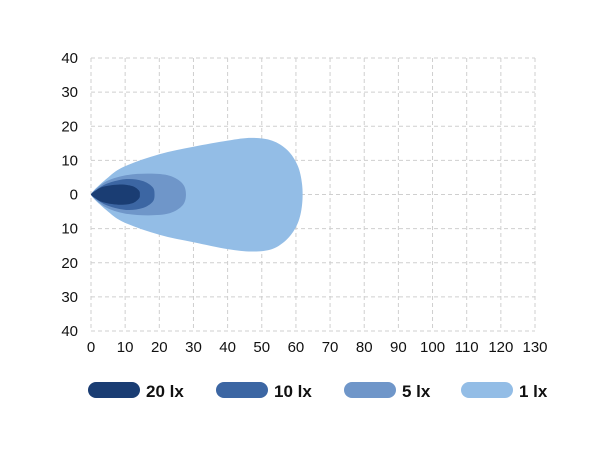 This screenshot has height=455, width=610. What do you see at coordinates (432, 347) in the screenshot?
I see `x-tick-label: 100` at bounding box center [432, 347].